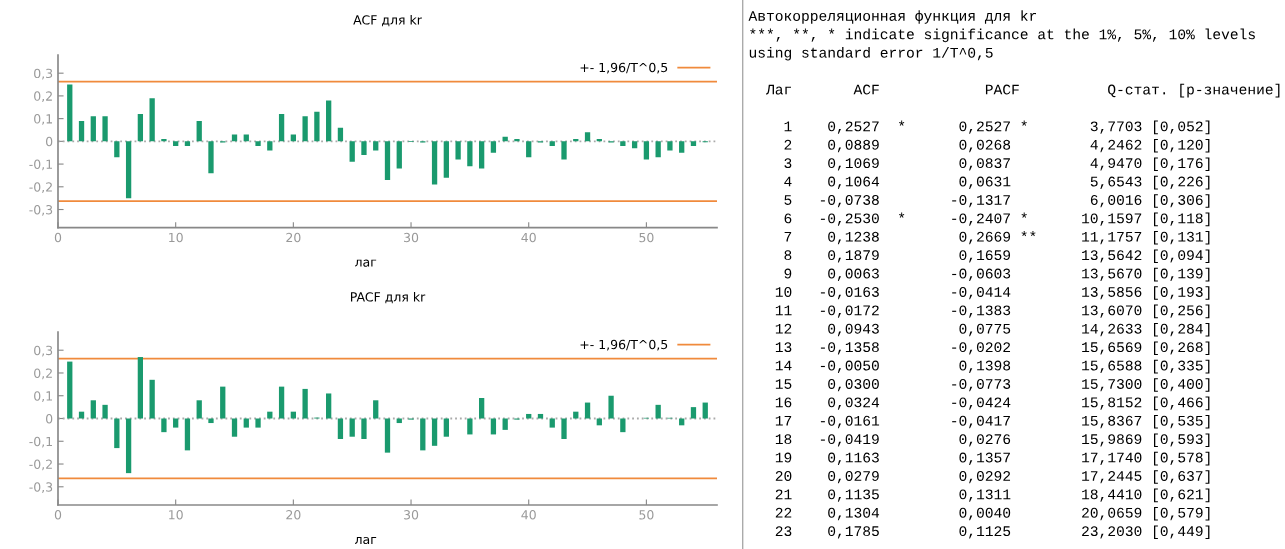 The image size is (1285, 549). Describe the element at coordinates (992, 366) in the screenshot. I see `text: 14 -0,0050 0,1398 15,6588 [0,335]` at that location.